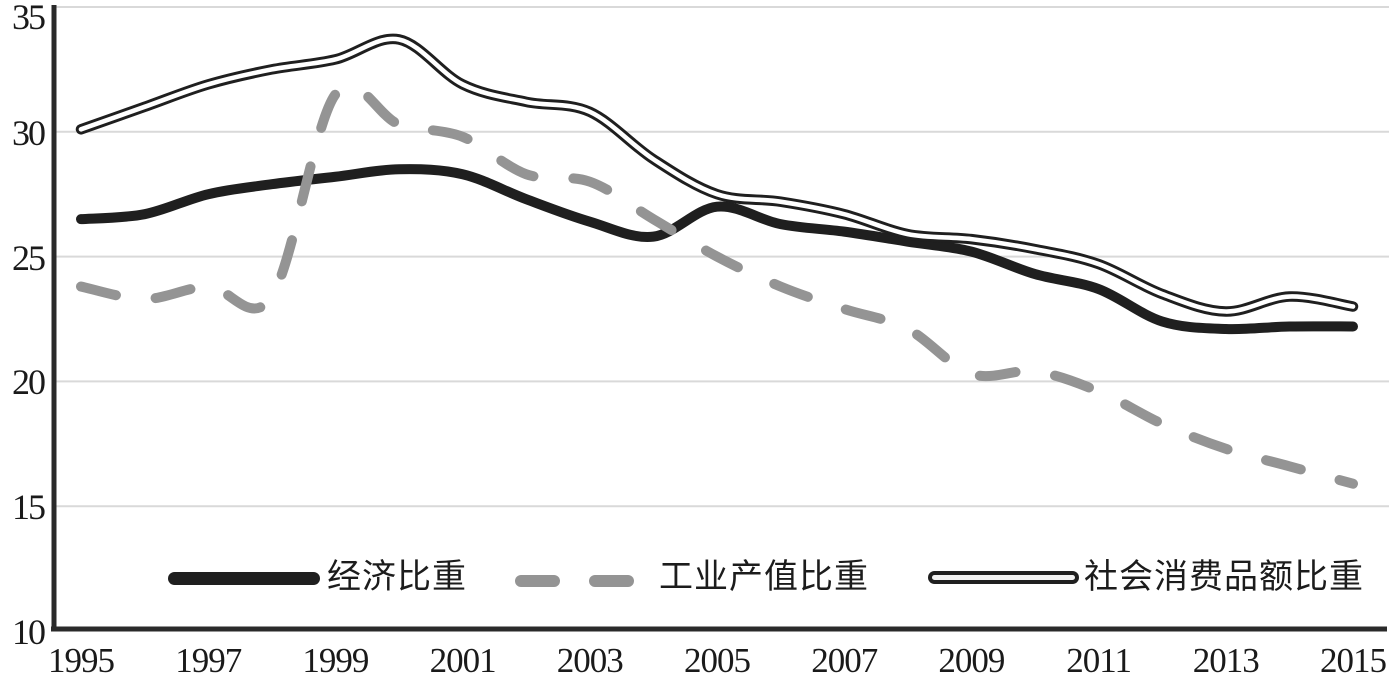 This screenshot has height=680, width=1389. Describe the element at coordinates (1099, 660) in the screenshot. I see `x-tick-label-2011: 2011` at that location.